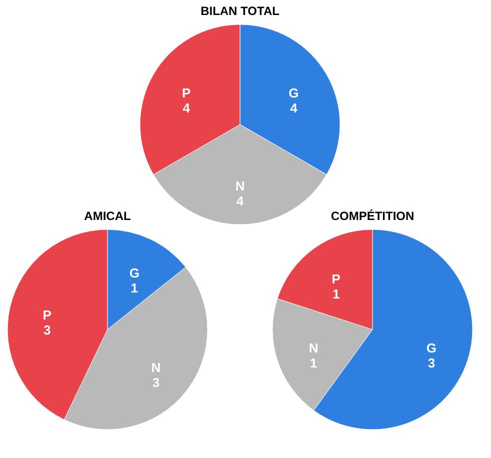 The width and height of the screenshot is (491, 458). Describe the element at coordinates (372, 216) in the screenshot. I see `chart-title: COMPÉTITION` at that location.